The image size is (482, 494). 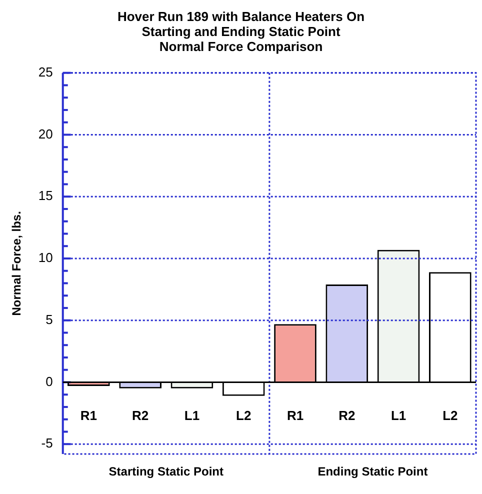 What do you see at coordinates (241, 31) in the screenshot?
I see `chart-title: Hover Run 189 with Balance Heaters On Starting and Ending Static Point Normal Force Comparison` at bounding box center [241, 31].